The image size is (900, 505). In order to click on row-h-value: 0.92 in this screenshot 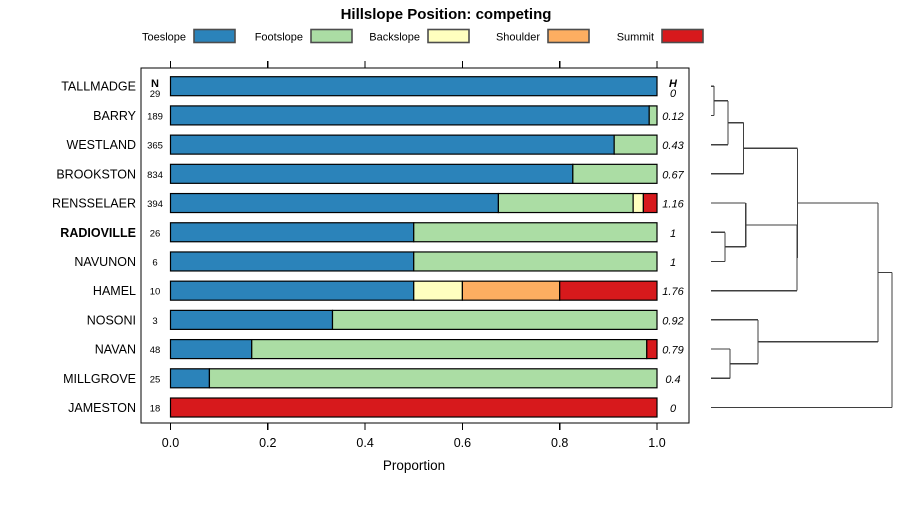, I will do `click(672, 321)`.